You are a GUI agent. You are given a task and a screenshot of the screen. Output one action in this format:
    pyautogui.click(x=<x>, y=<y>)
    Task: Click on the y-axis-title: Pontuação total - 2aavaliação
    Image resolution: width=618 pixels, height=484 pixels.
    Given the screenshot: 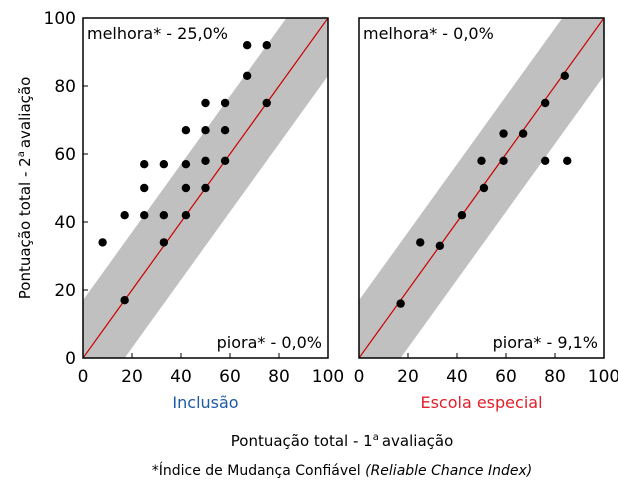 What is the action you would take?
    pyautogui.click(x=25, y=188)
    